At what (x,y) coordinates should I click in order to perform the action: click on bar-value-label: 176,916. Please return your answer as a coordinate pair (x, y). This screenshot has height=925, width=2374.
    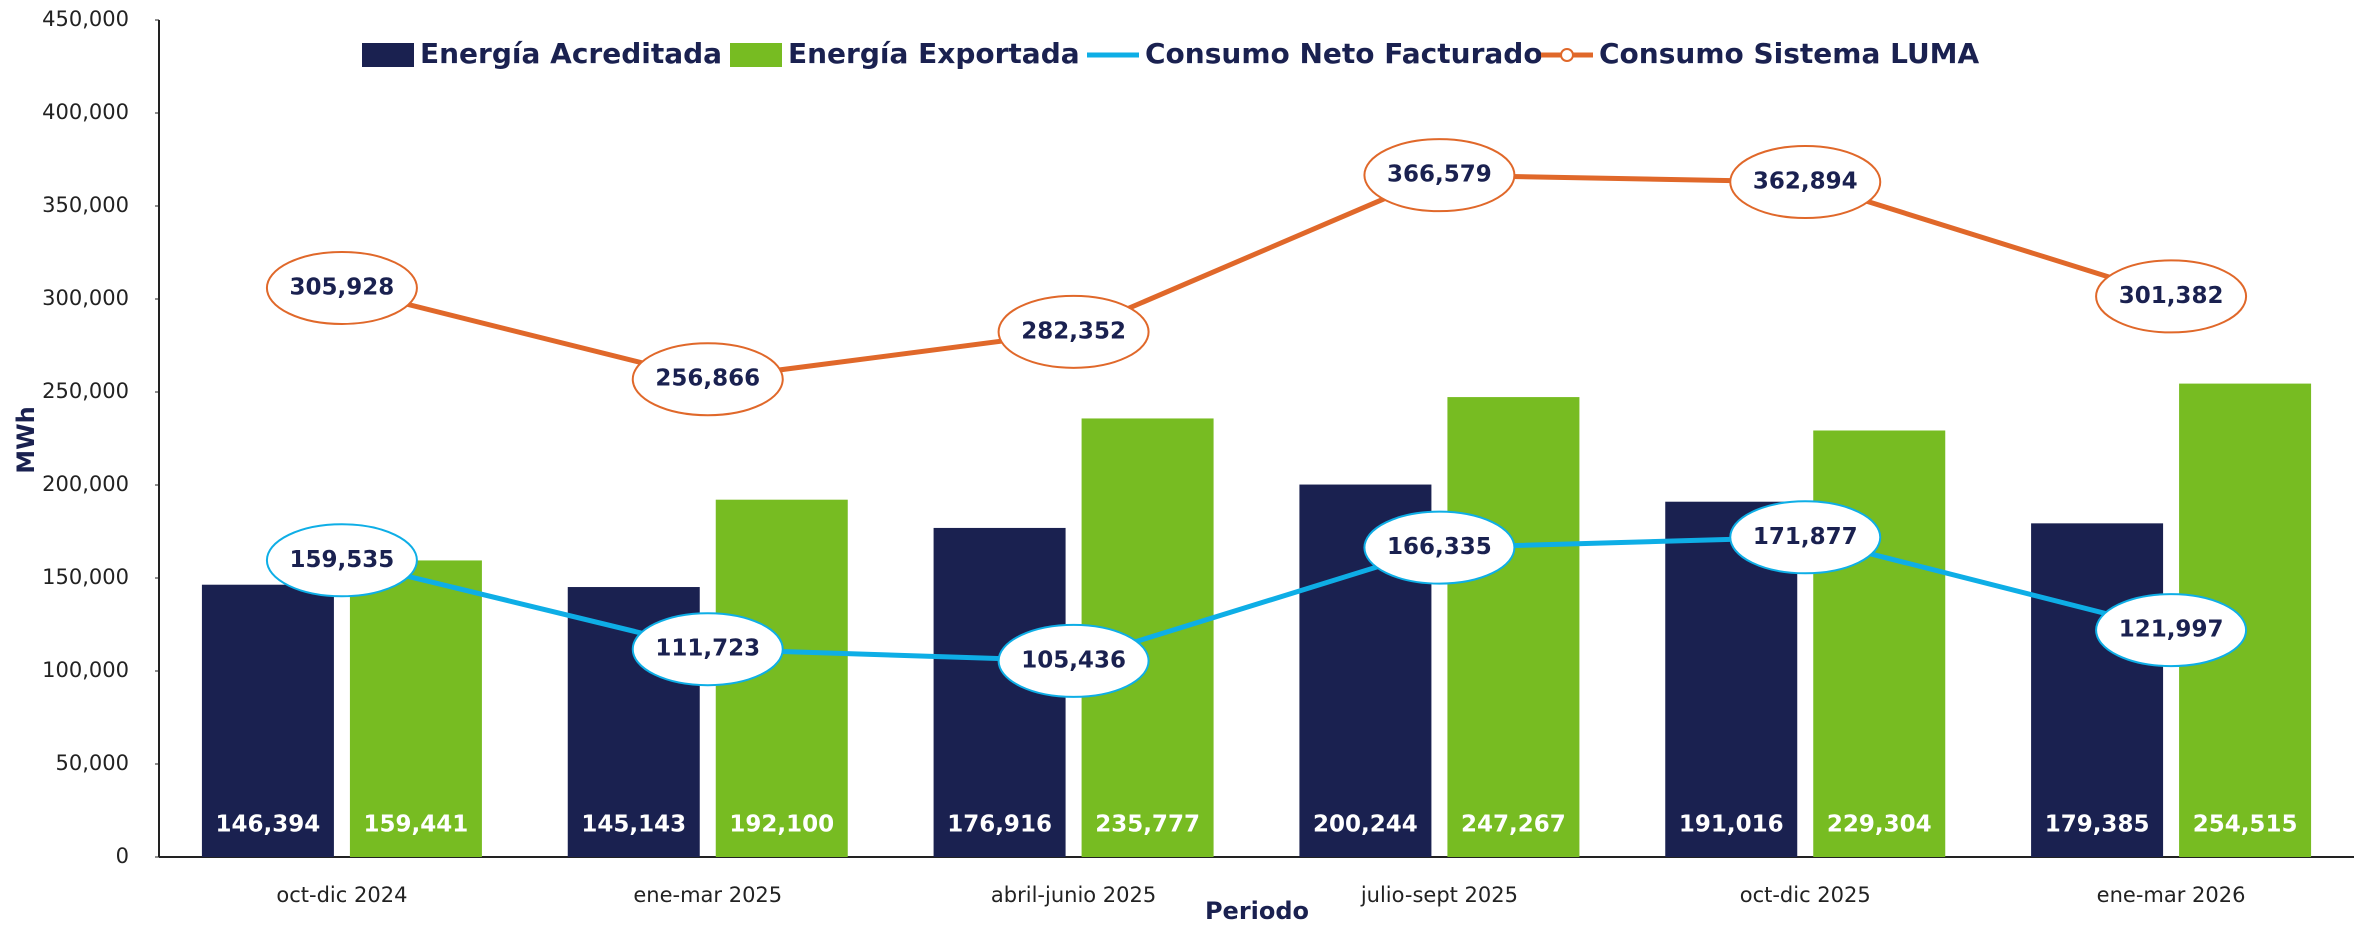
    Looking at the image, I should click on (999, 825).